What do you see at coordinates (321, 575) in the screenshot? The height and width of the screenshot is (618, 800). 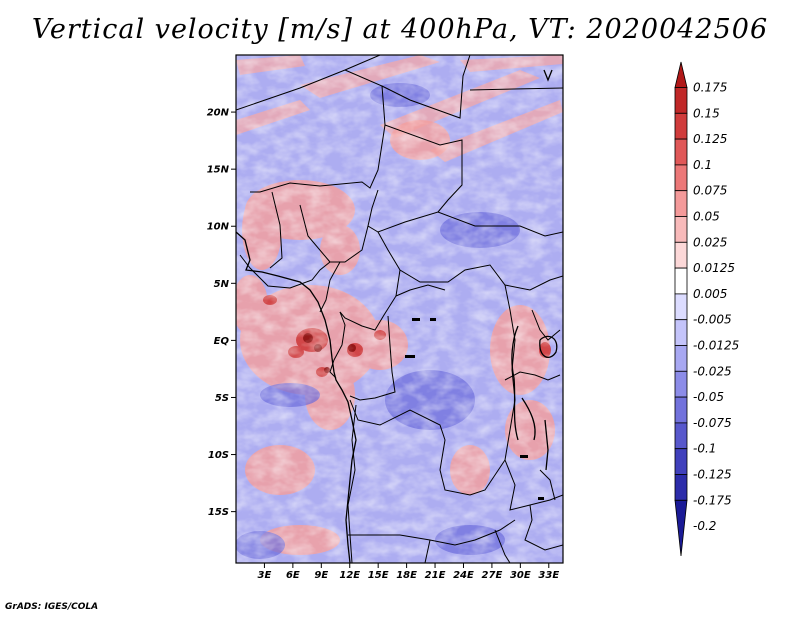 I see `lon-label: 9E` at bounding box center [321, 575].